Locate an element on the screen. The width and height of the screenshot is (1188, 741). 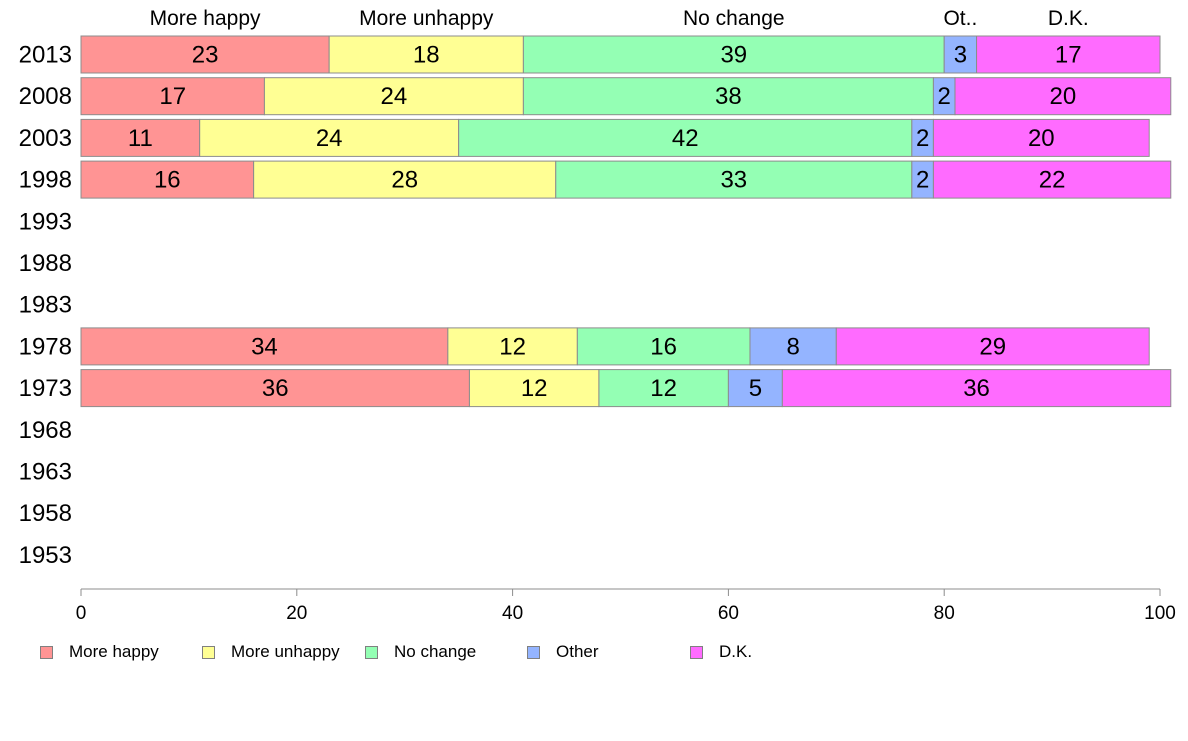
bar-2013-more-happy is located at coordinates (205, 54).